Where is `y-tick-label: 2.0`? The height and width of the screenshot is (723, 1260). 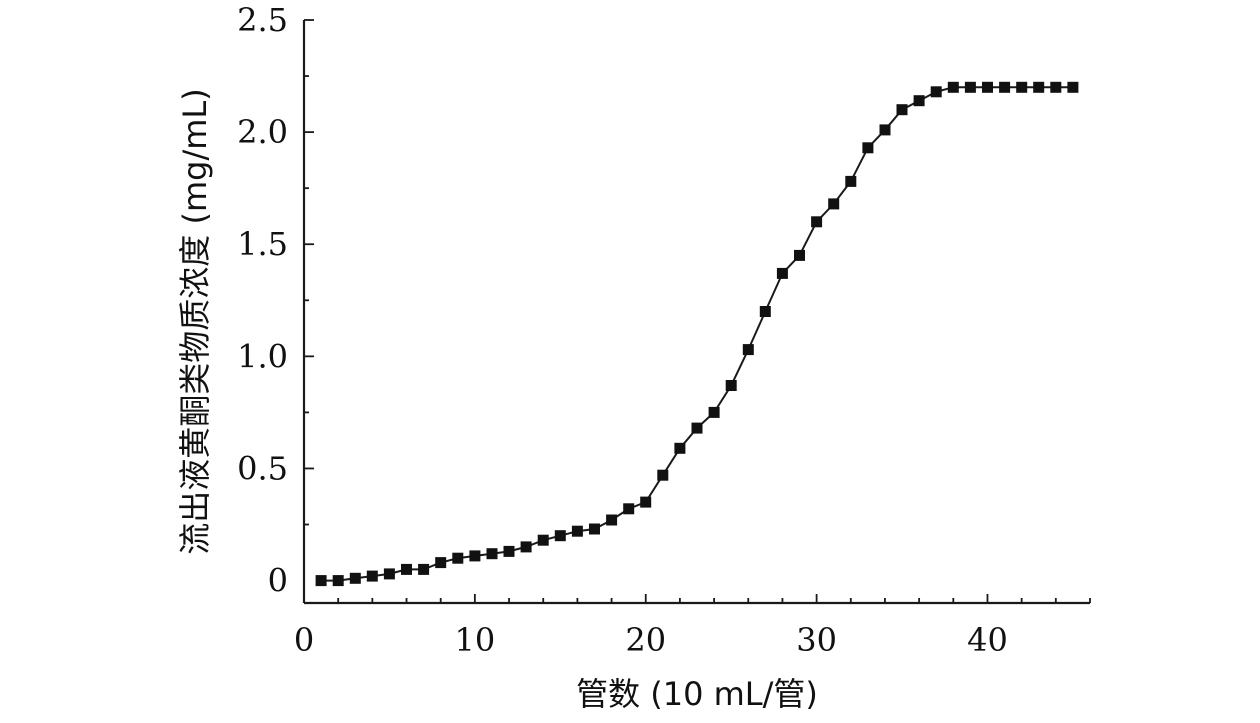 y-tick-label: 2.0 is located at coordinates (262, 132).